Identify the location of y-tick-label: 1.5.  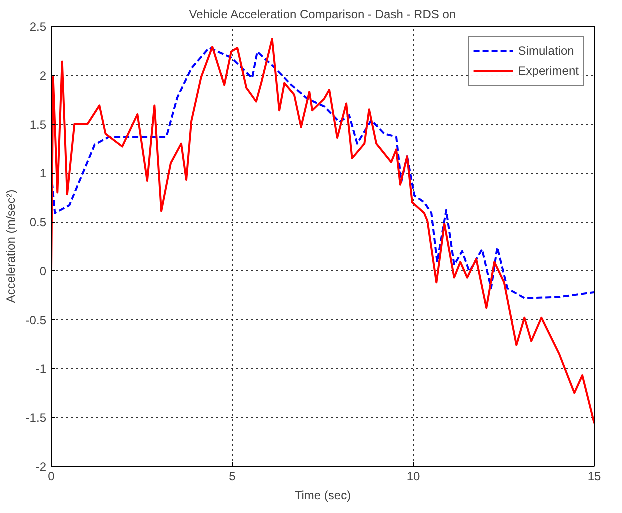
(38, 125).